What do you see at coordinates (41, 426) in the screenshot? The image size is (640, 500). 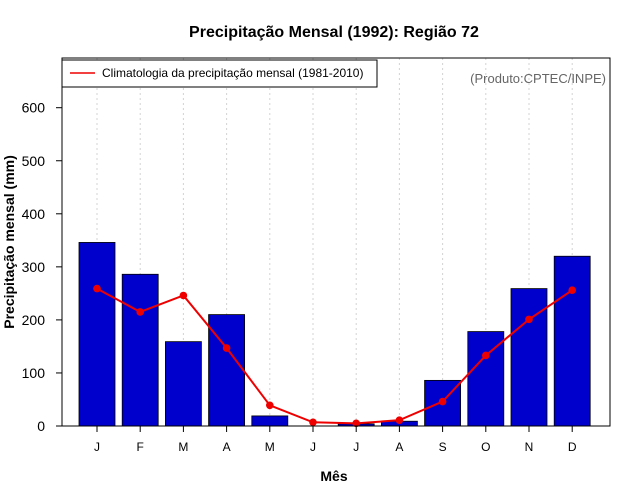 I see `y-tick-label: 0` at bounding box center [41, 426].